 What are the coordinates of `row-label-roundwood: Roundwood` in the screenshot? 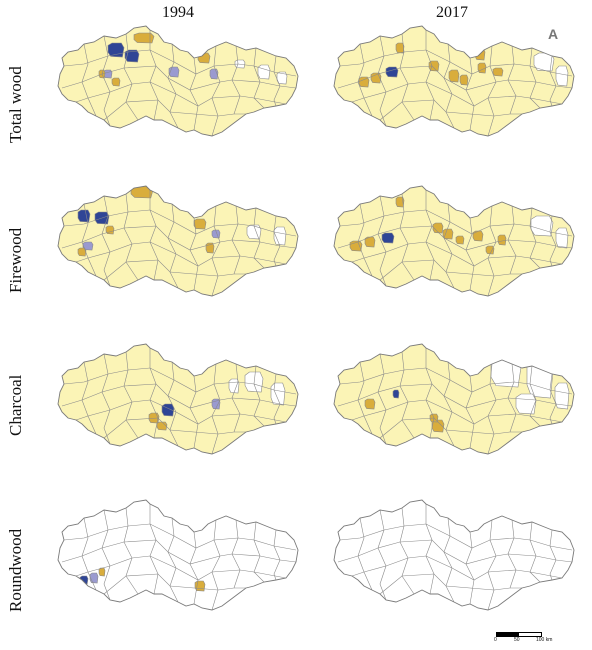 It's located at (15, 570).